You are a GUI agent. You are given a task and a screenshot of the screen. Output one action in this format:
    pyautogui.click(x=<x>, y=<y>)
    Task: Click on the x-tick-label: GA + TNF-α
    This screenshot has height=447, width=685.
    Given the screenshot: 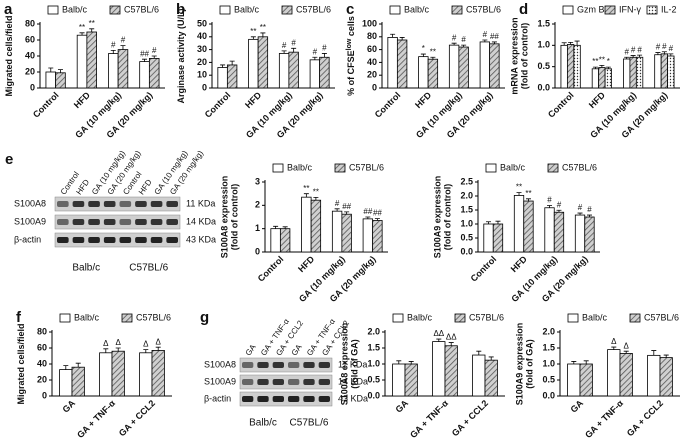 What is the action you would take?
    pyautogui.click(x=96, y=419)
    